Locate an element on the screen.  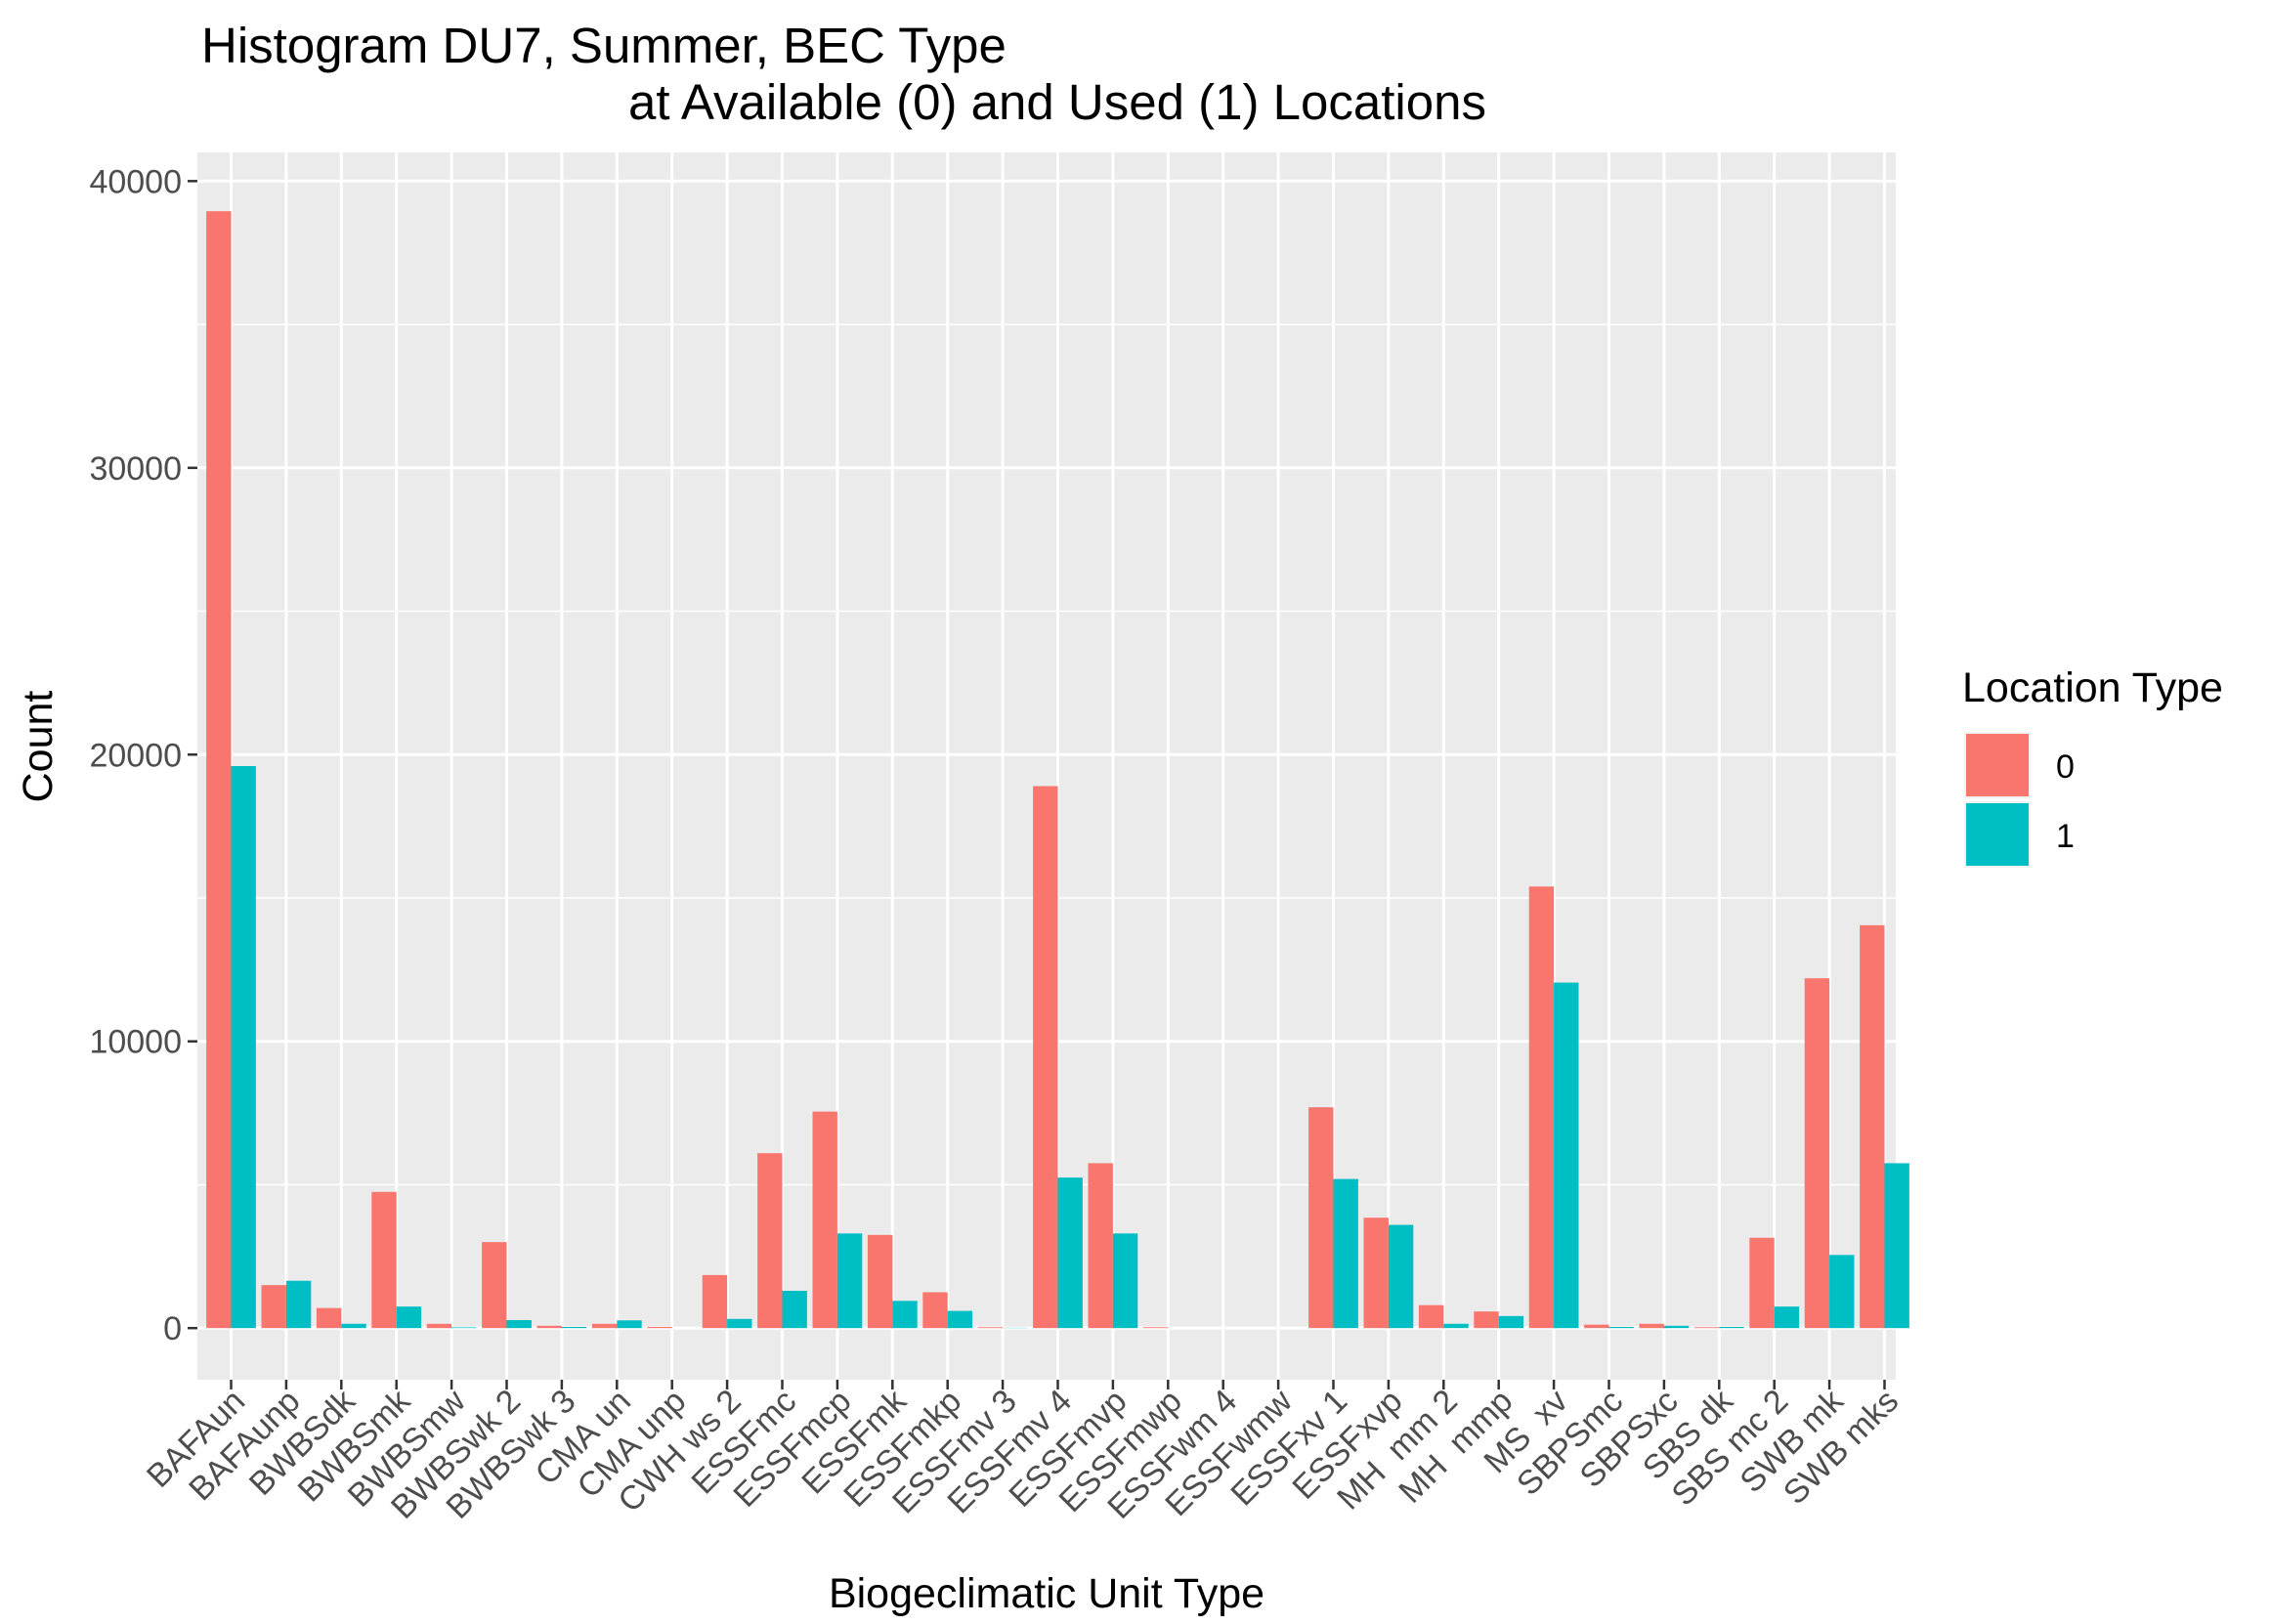
y-tick-label: 0 is located at coordinates (172, 1329).